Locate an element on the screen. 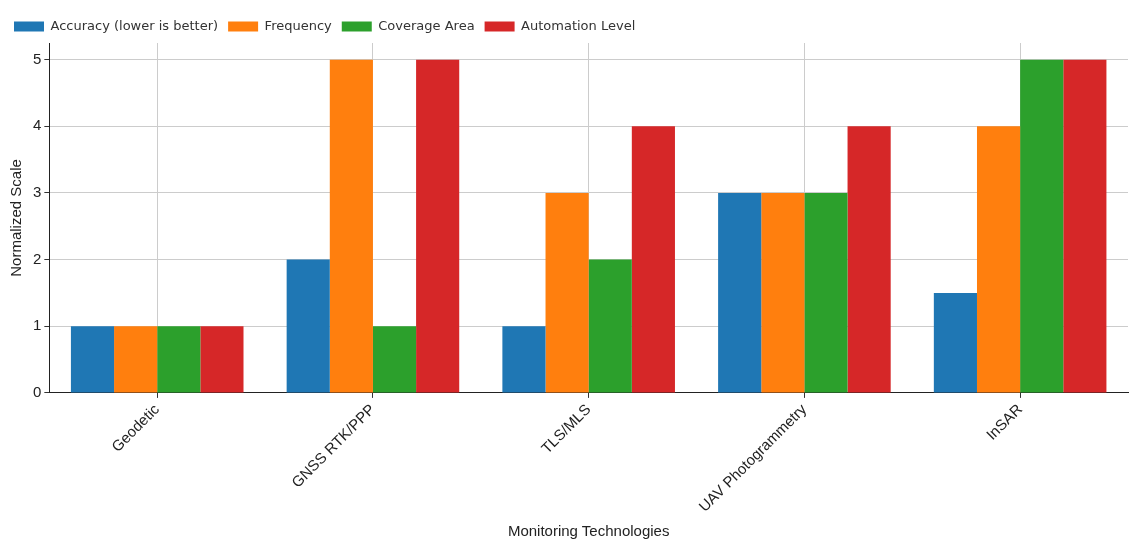 This screenshot has width=1134, height=549. y-axis-title: Normalized Scale is located at coordinates (16, 218).